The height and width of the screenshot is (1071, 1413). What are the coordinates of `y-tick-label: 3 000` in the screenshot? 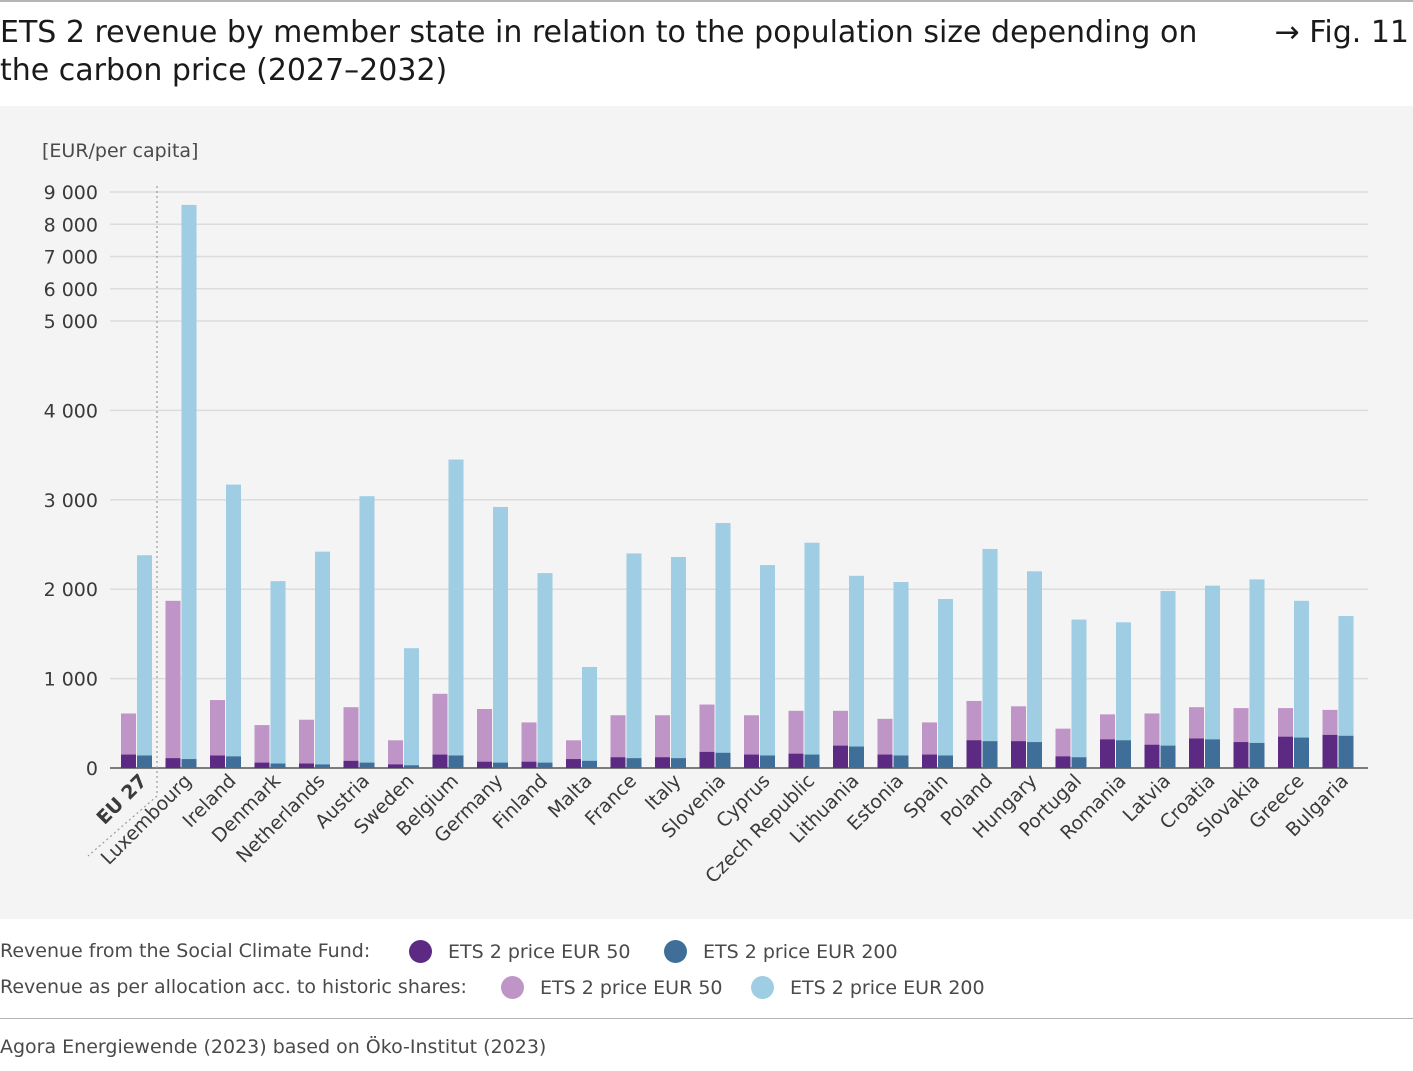 It's located at (71, 501).